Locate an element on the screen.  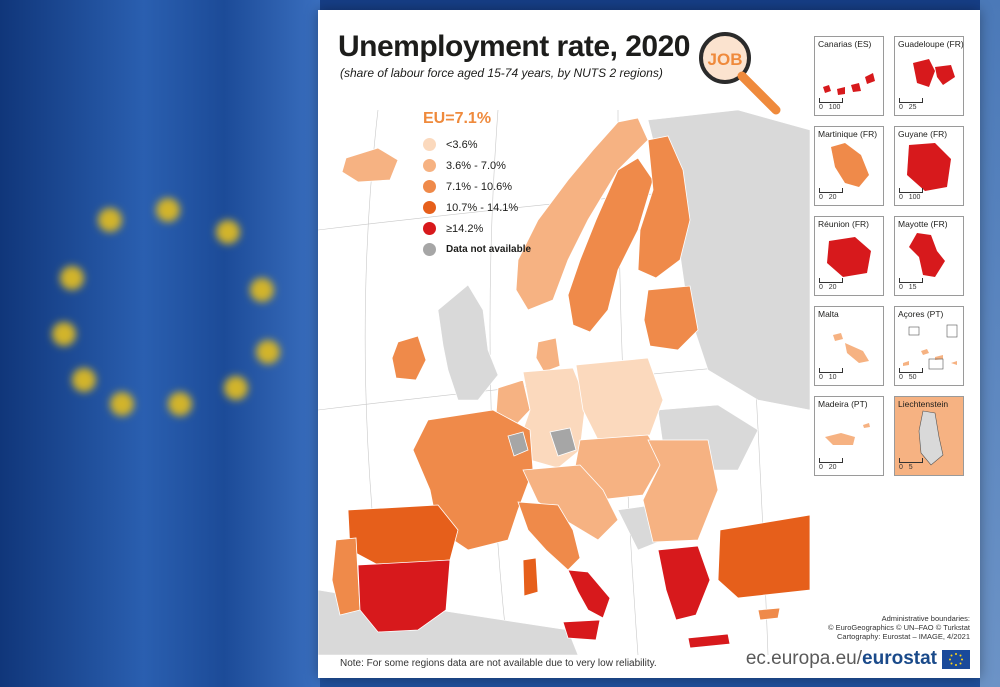
region-italy-north is located at coordinates (549, 536).